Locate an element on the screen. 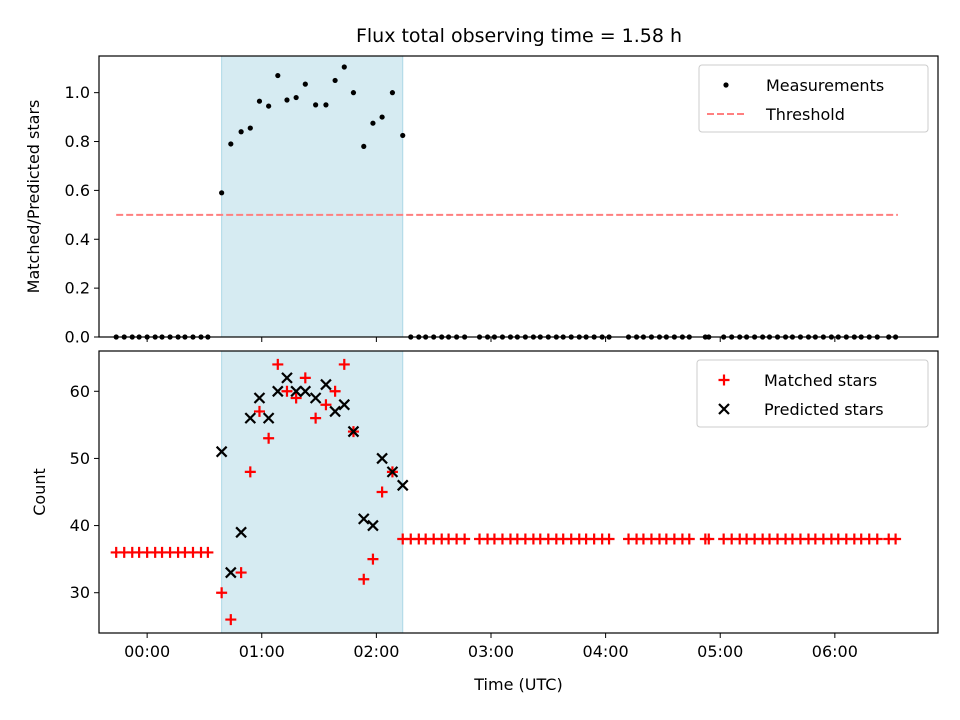 This screenshot has width=960, height=720. x-tick-label: 00:00 is located at coordinates (147, 651).